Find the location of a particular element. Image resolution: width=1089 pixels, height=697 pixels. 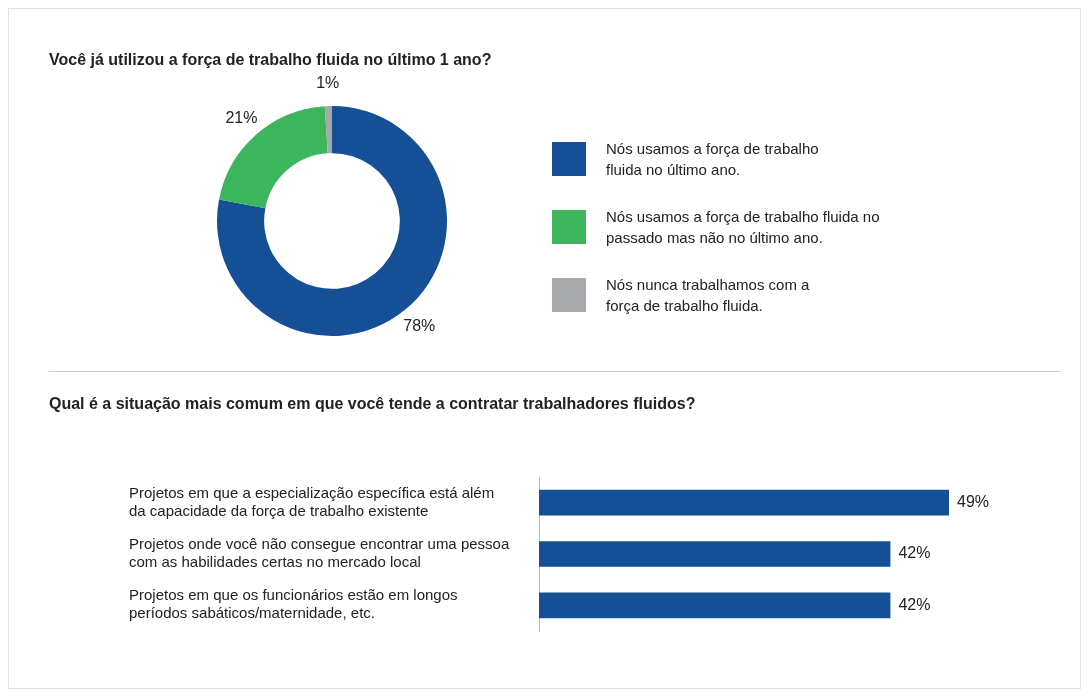

legend-label: Nós usamos a força de trabalho fluida no último ano. is located at coordinates (713, 159).